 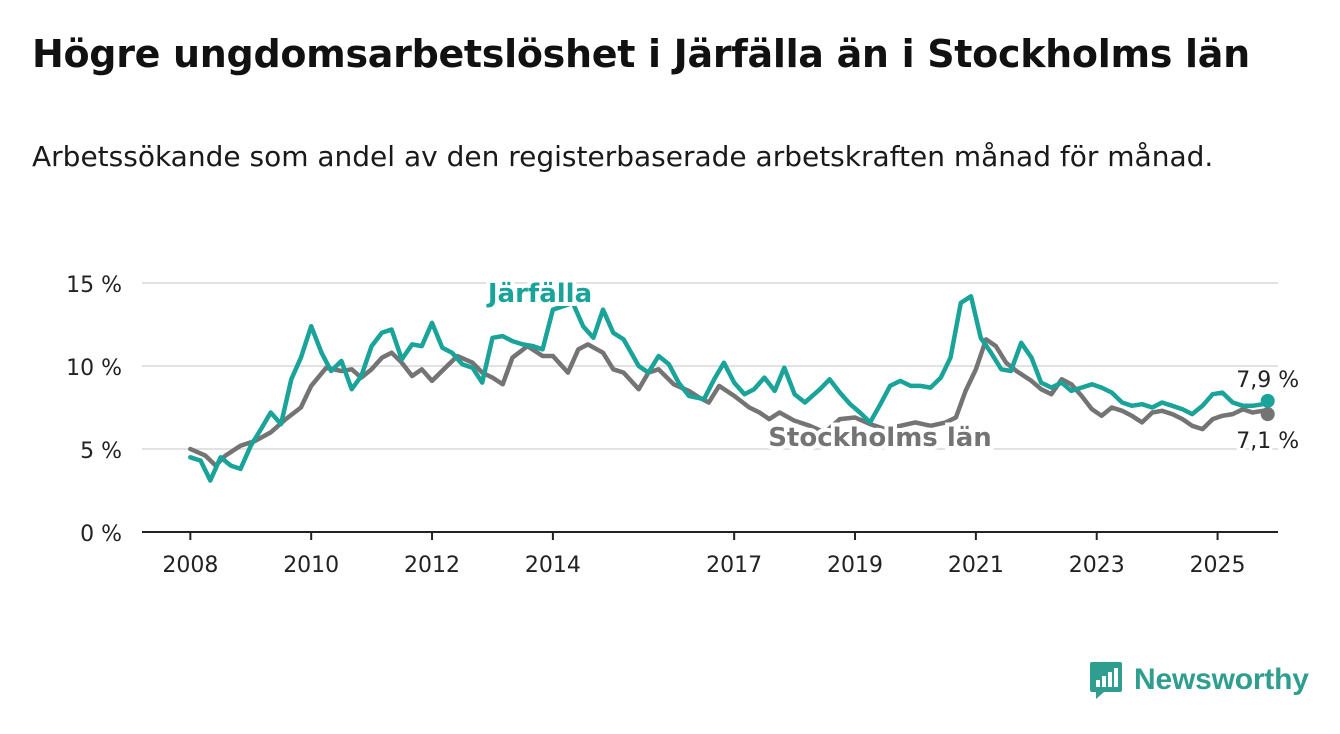 I want to click on y-tick-label: 0 %, so click(x=101, y=534).